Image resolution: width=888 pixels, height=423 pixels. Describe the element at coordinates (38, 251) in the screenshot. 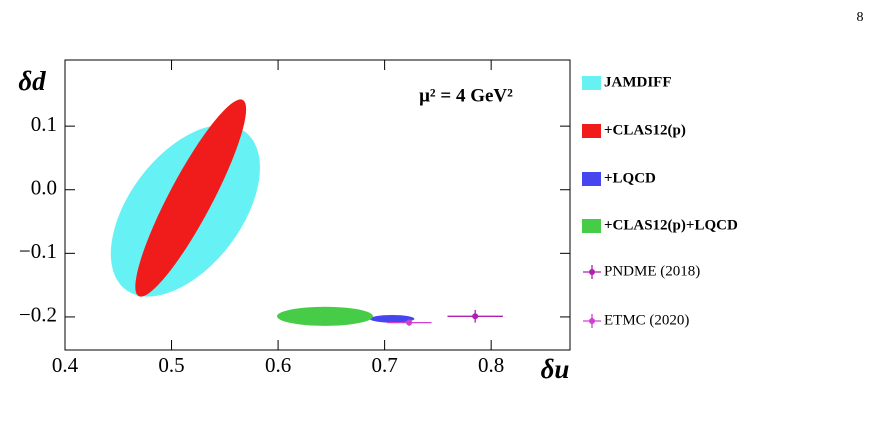

I see `y-tick-label: −0.1` at that location.